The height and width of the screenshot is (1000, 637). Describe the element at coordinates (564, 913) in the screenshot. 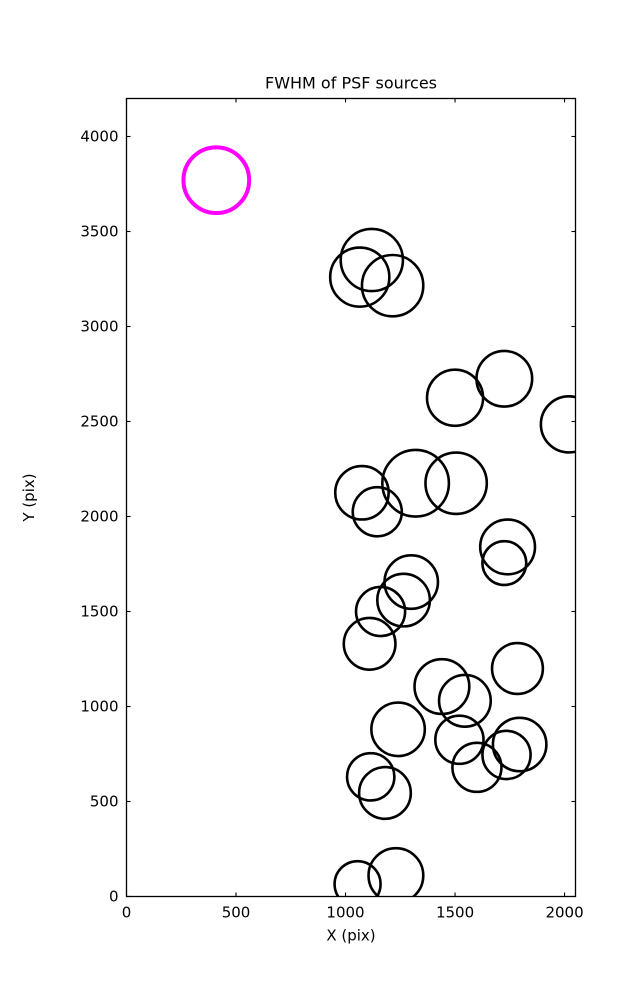

I see `x-tick-label: 2000` at that location.